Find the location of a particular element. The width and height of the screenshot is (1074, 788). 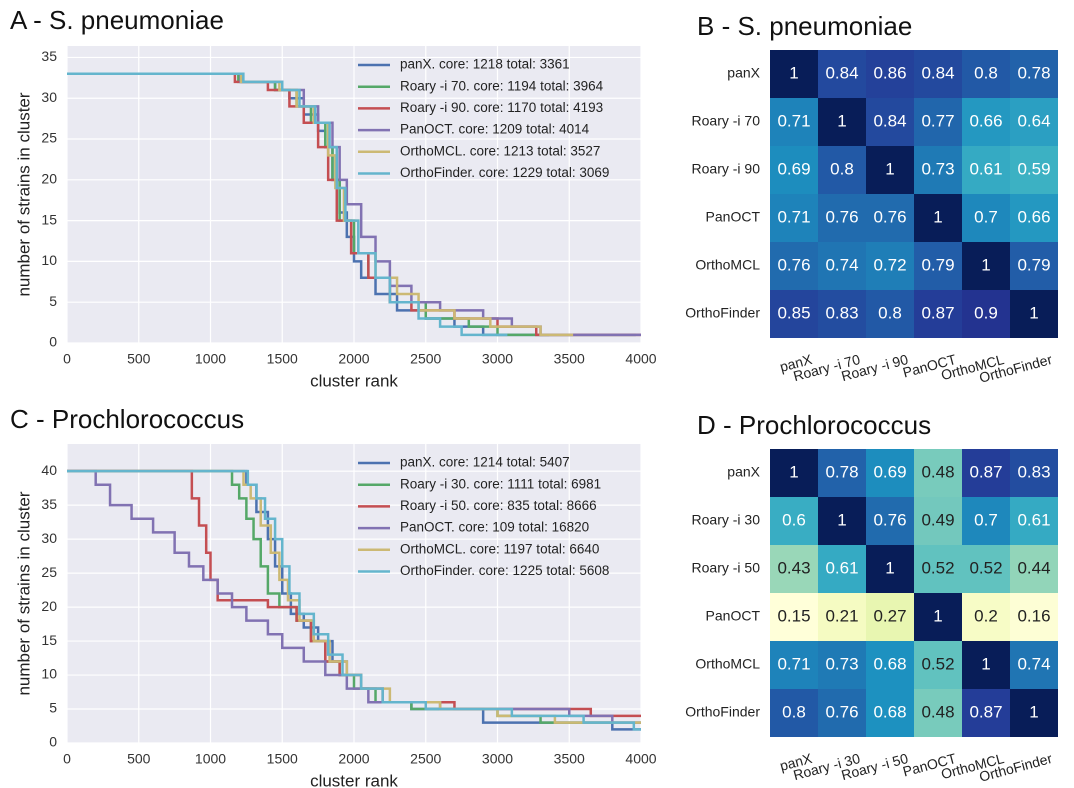

x-tick-label: 3000 is located at coordinates (497, 759).